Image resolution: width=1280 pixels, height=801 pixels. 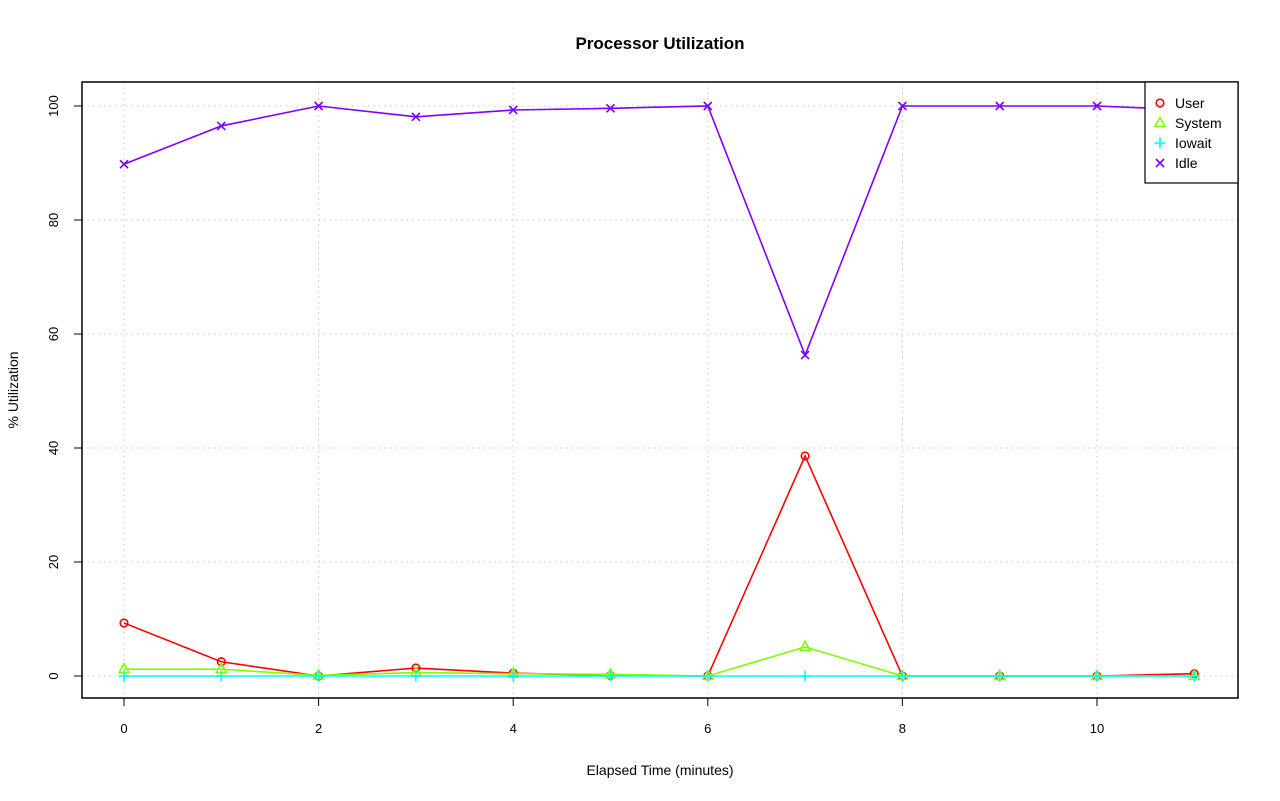 What do you see at coordinates (53, 448) in the screenshot?
I see `y-tick-label: 40` at bounding box center [53, 448].